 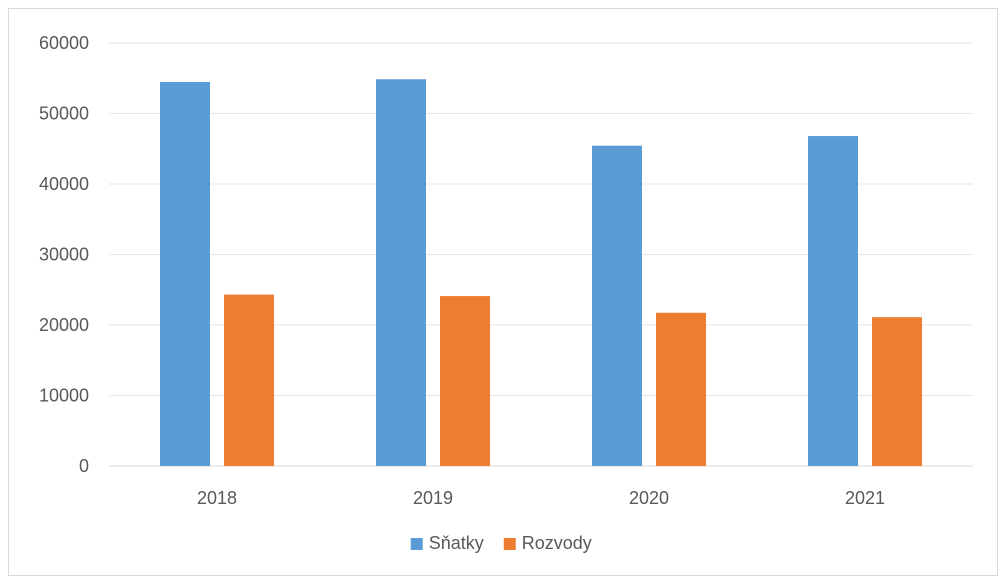 What do you see at coordinates (185, 273) in the screenshot?
I see `bar-Sňatky-2018` at bounding box center [185, 273].